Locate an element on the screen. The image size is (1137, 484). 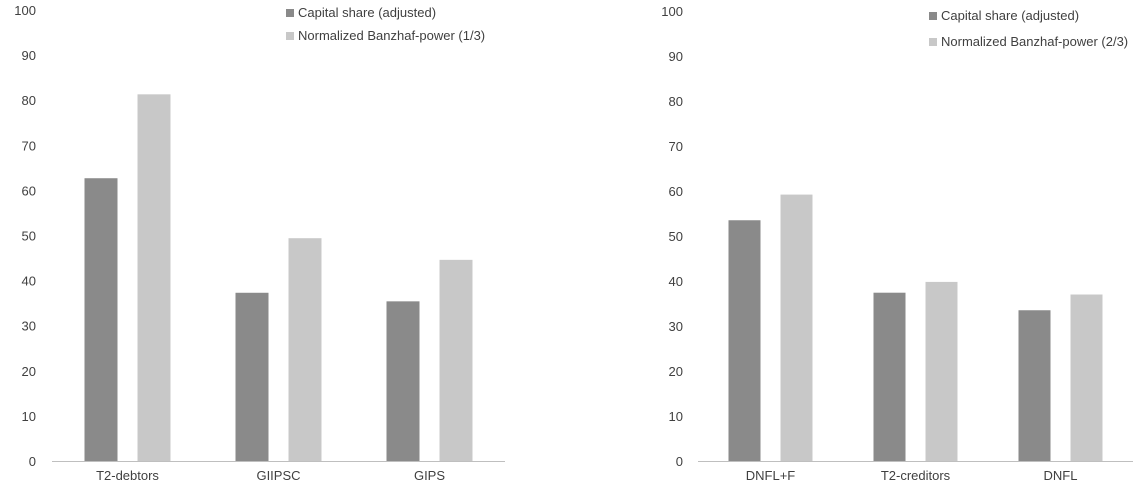
x-tick-label: GIPS is located at coordinates (429, 475).